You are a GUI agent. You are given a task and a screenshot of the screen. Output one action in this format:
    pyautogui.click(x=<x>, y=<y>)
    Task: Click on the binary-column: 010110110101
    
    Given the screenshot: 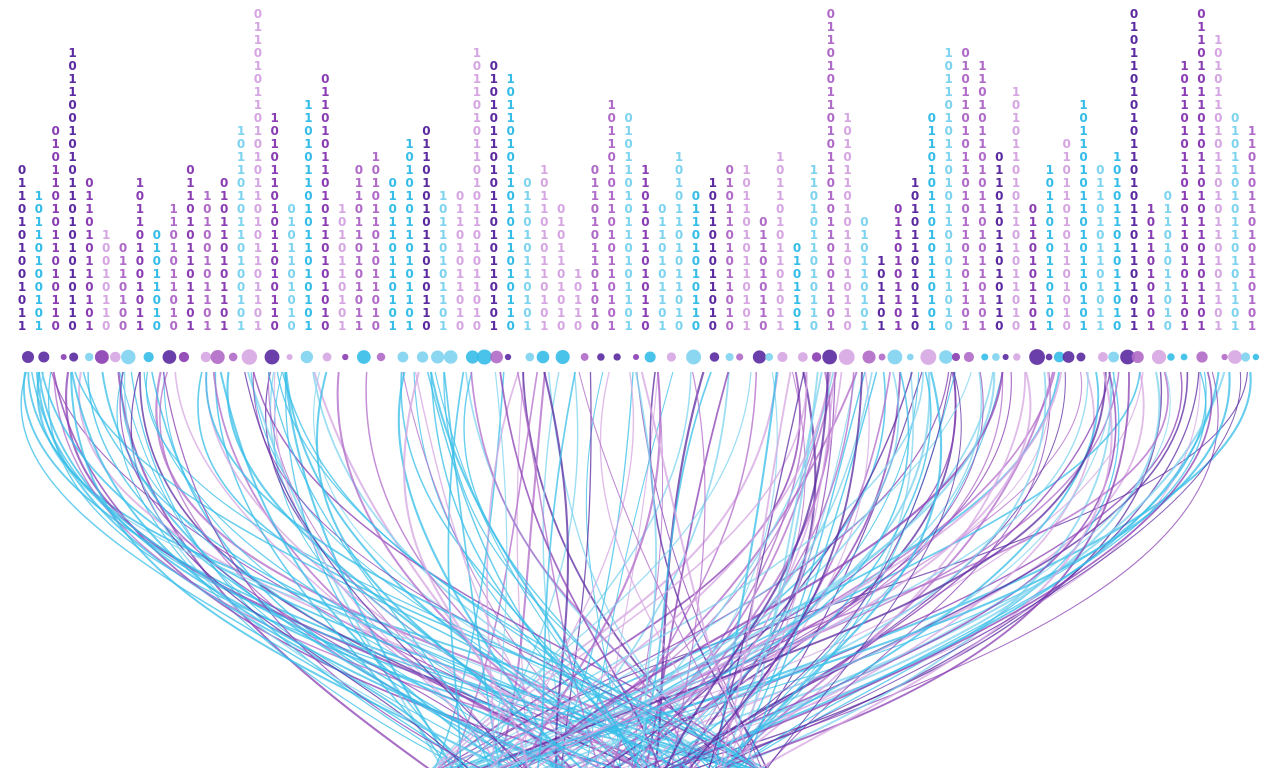 What is the action you would take?
    pyautogui.click(x=393, y=254)
    